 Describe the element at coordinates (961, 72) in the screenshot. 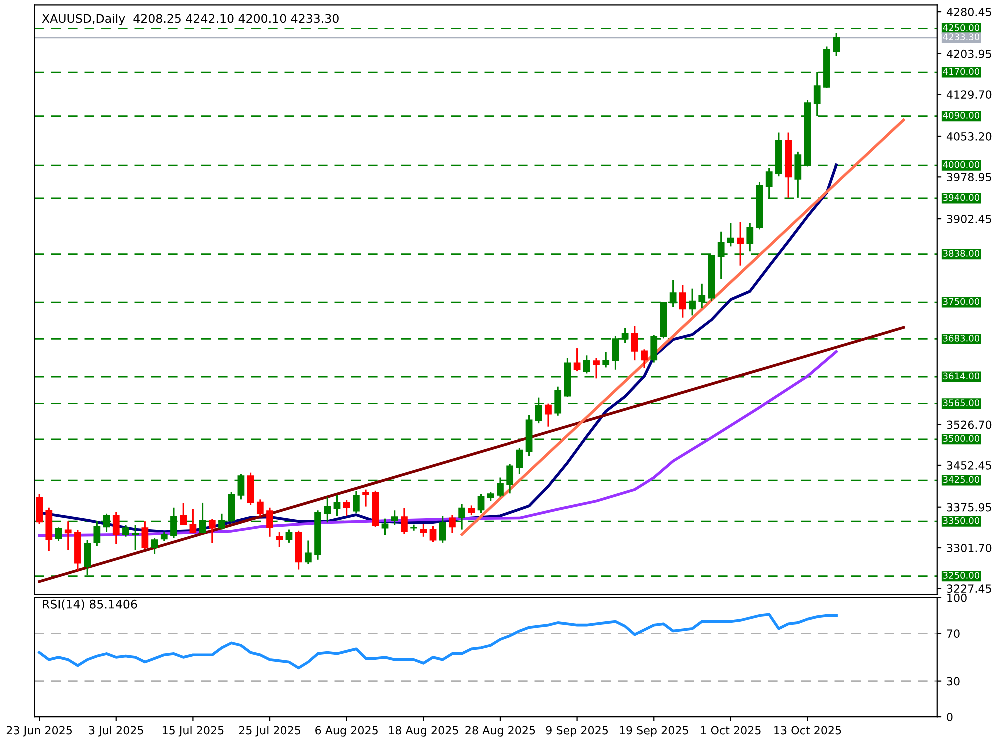

I see `ref-line-label: 4170.00` at that location.